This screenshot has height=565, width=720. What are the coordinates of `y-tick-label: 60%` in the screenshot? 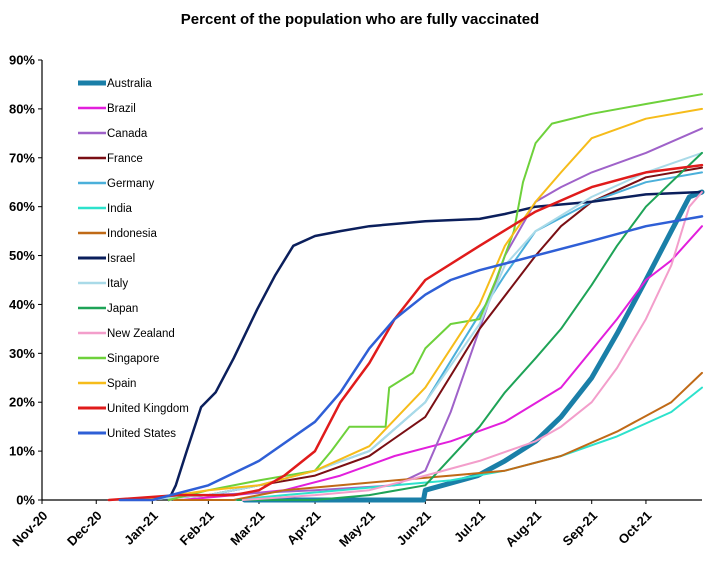 It's located at (22, 206).